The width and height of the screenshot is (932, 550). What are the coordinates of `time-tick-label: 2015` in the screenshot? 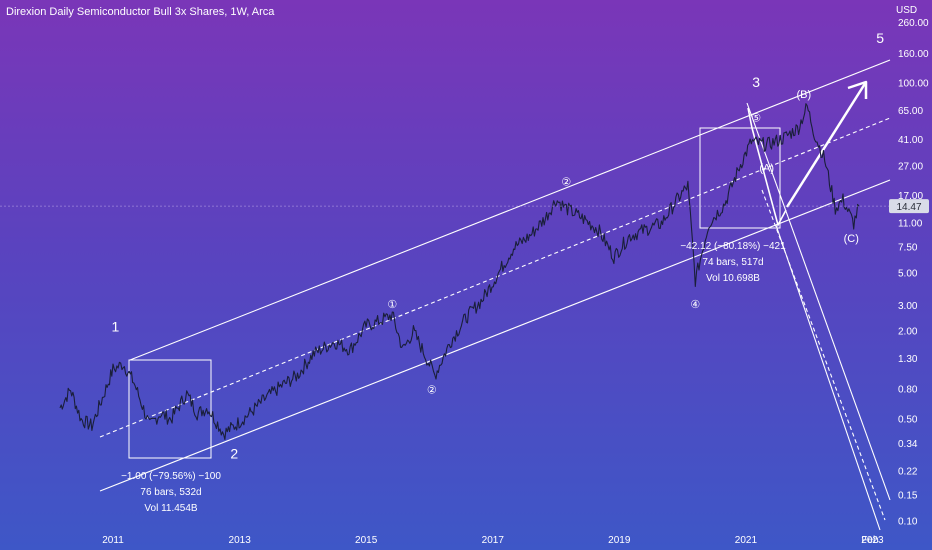 It's located at (366, 540).